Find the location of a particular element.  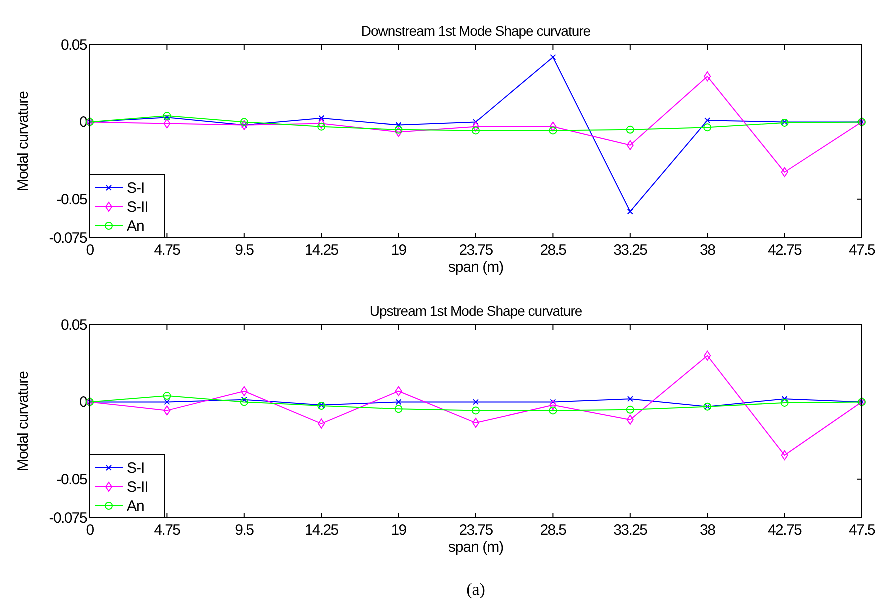

text: (a) is located at coordinates (476, 589).